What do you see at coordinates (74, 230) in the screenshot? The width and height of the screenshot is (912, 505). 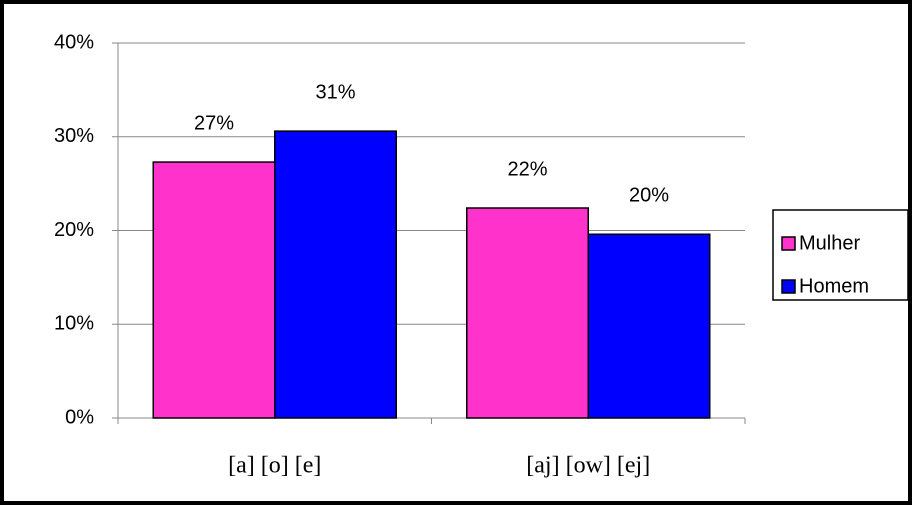 I see `y-tick-label: 20%` at bounding box center [74, 230].